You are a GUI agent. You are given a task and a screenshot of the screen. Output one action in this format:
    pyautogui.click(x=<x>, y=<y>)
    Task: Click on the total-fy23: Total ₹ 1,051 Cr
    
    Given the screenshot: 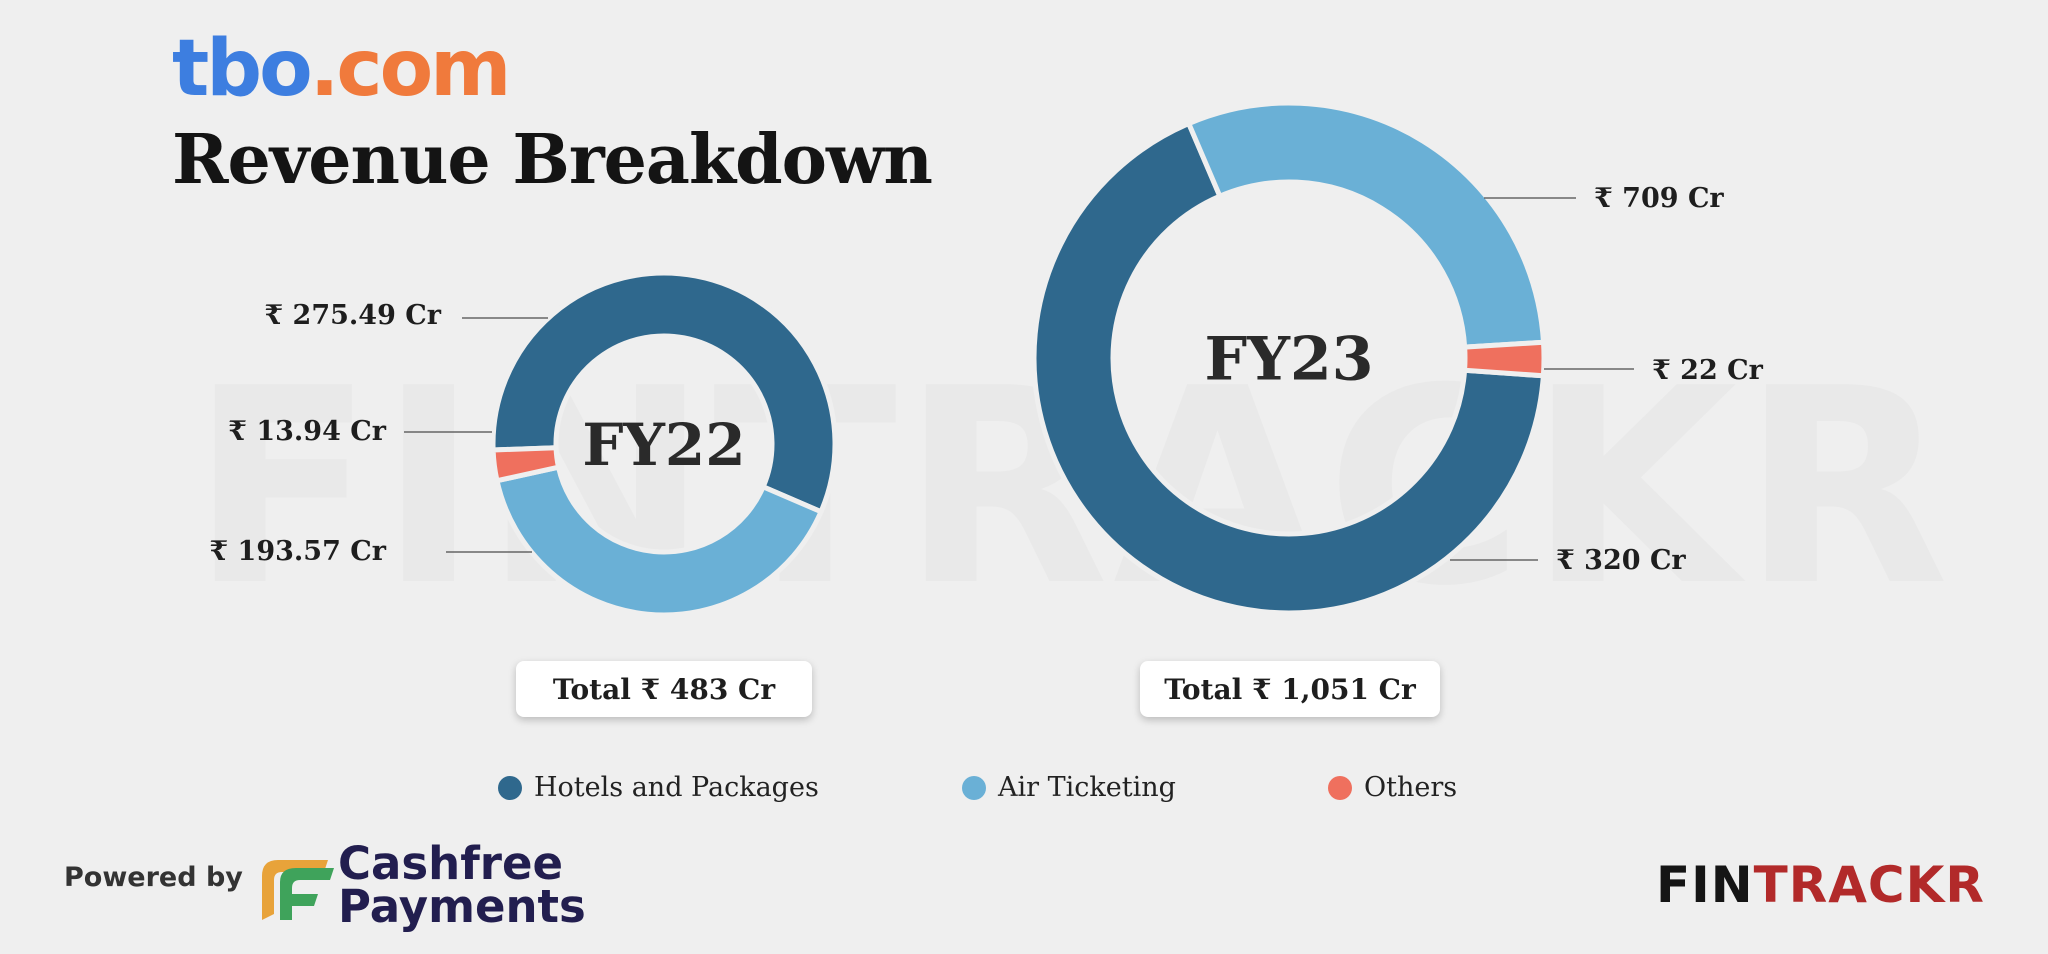 What is the action you would take?
    pyautogui.click(x=1290, y=689)
    